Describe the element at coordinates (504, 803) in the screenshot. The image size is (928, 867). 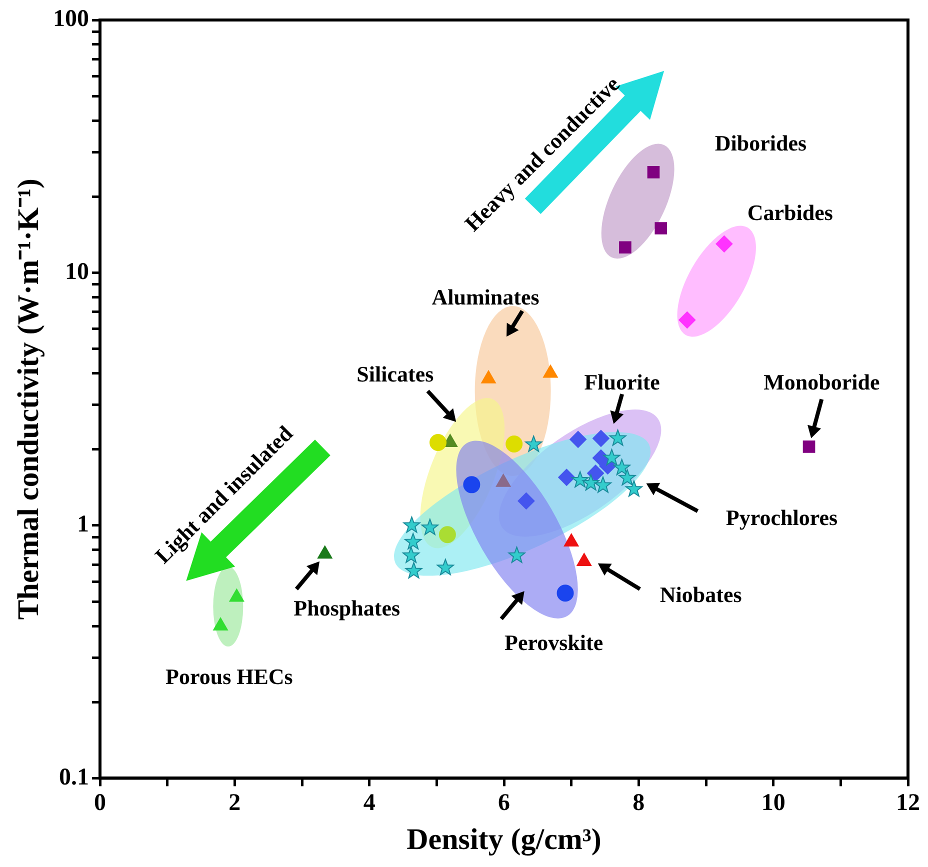
I see `x-tick-label: 6` at that location.